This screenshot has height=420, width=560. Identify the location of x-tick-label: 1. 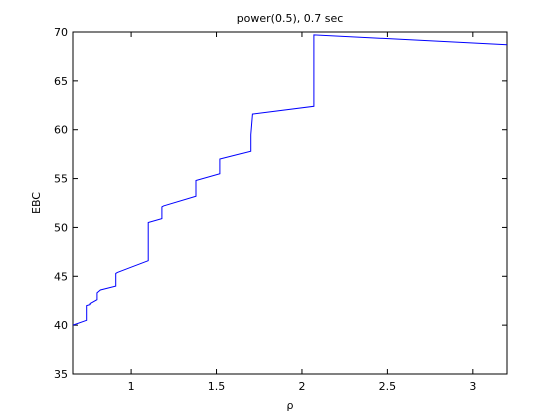
(131, 386).